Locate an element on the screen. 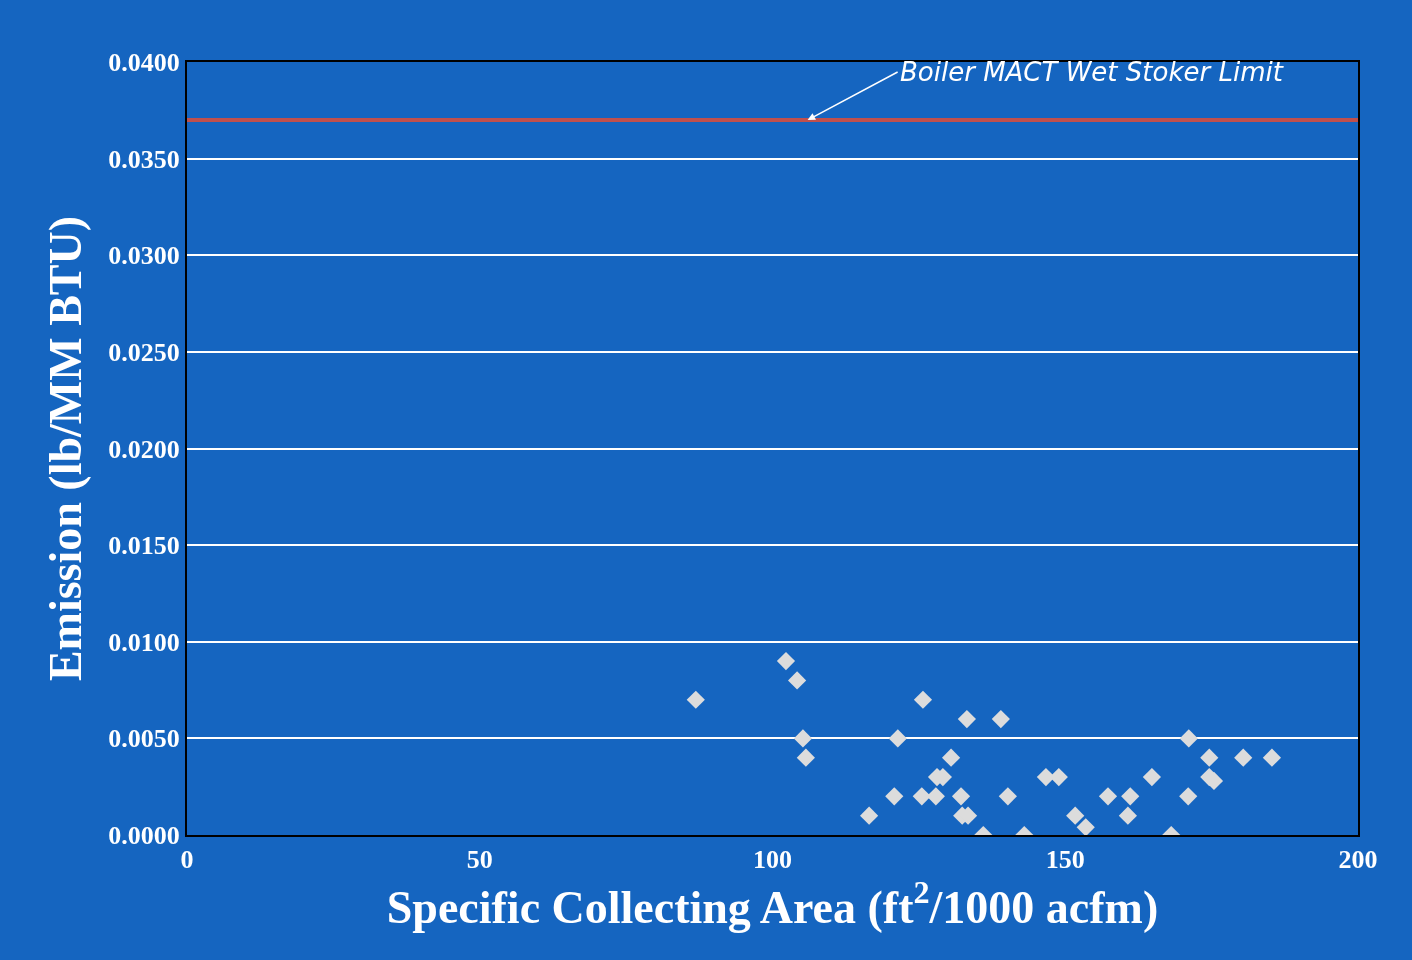 Image resolution: width=1412 pixels, height=960 pixels. x-tick-label: 150 is located at coordinates (1065, 860).